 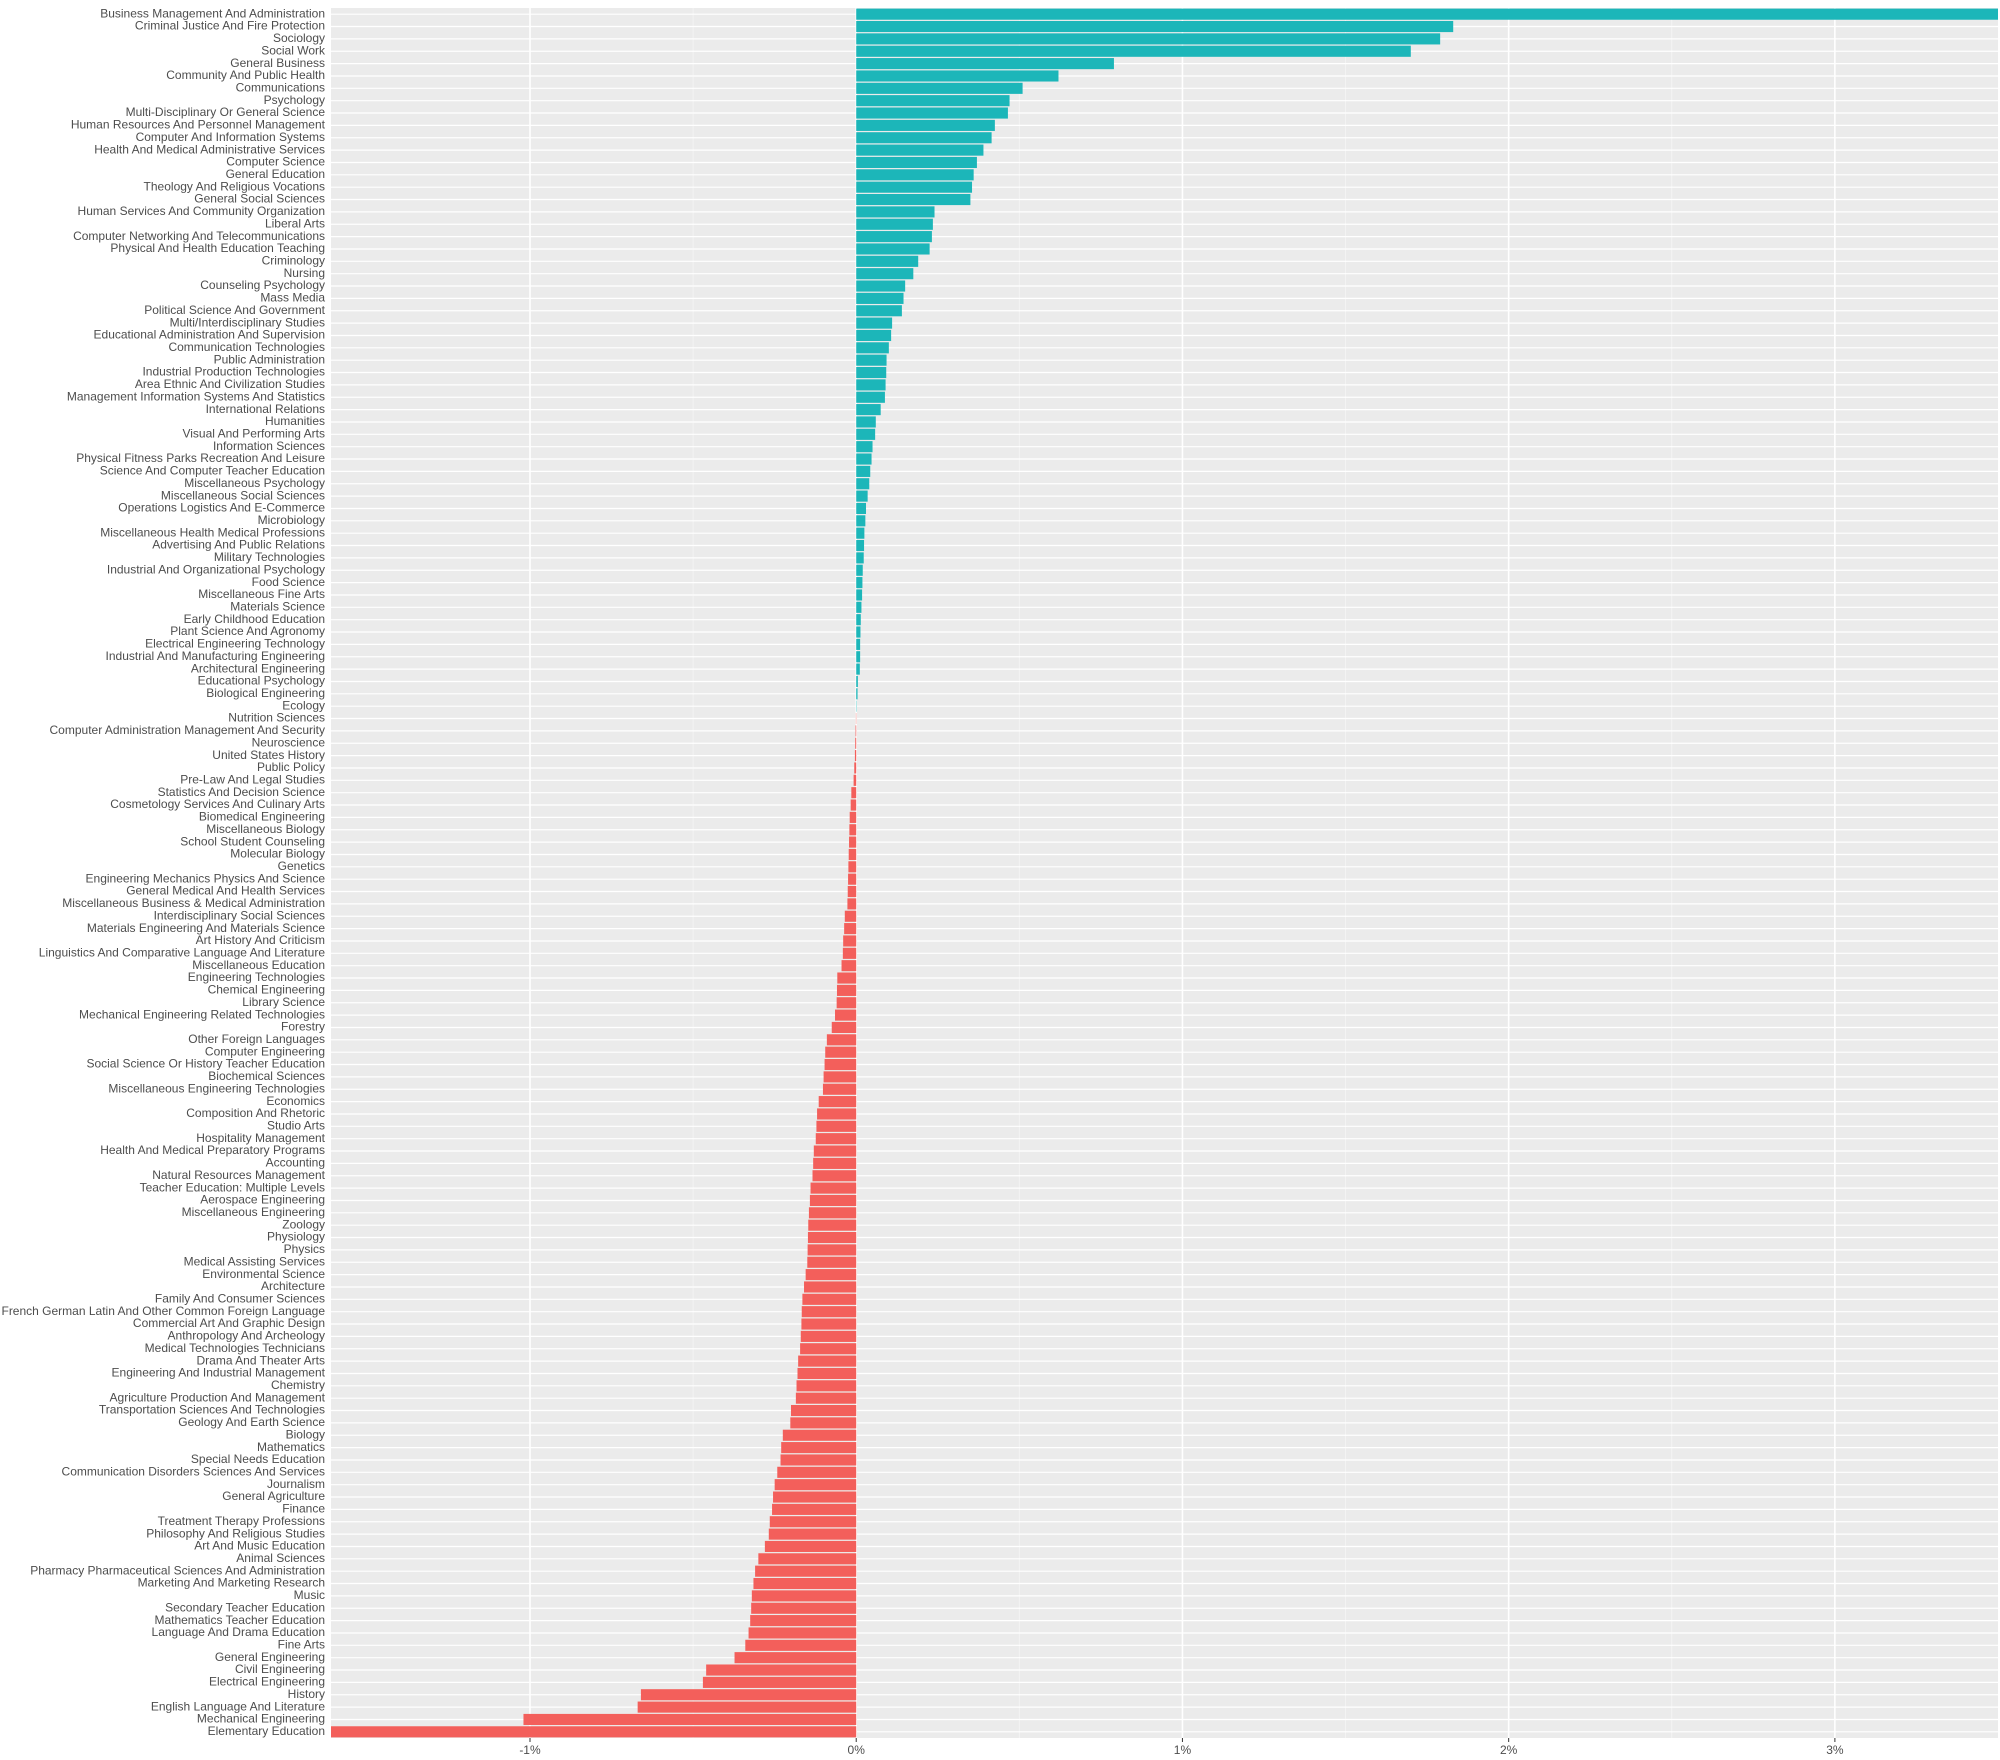 What do you see at coordinates (247, 631) in the screenshot?
I see `y-tick-label: Plant Science And Agronomy` at bounding box center [247, 631].